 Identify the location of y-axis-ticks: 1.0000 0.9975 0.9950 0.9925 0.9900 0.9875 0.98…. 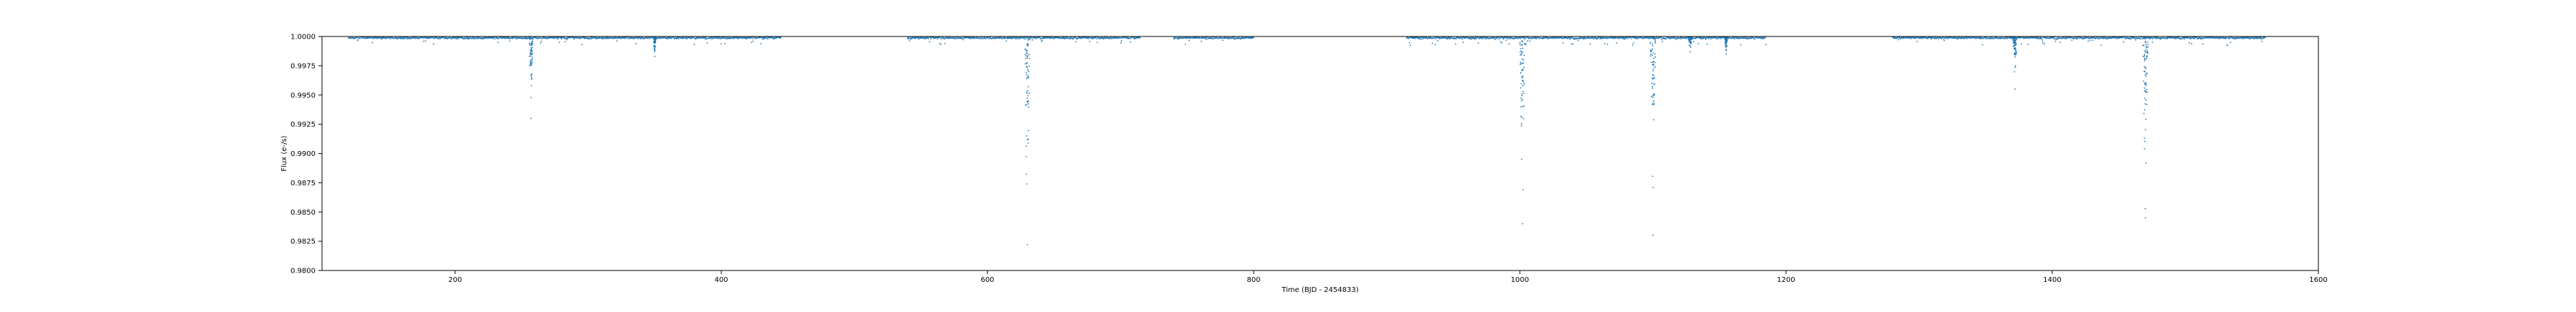
(306, 155).